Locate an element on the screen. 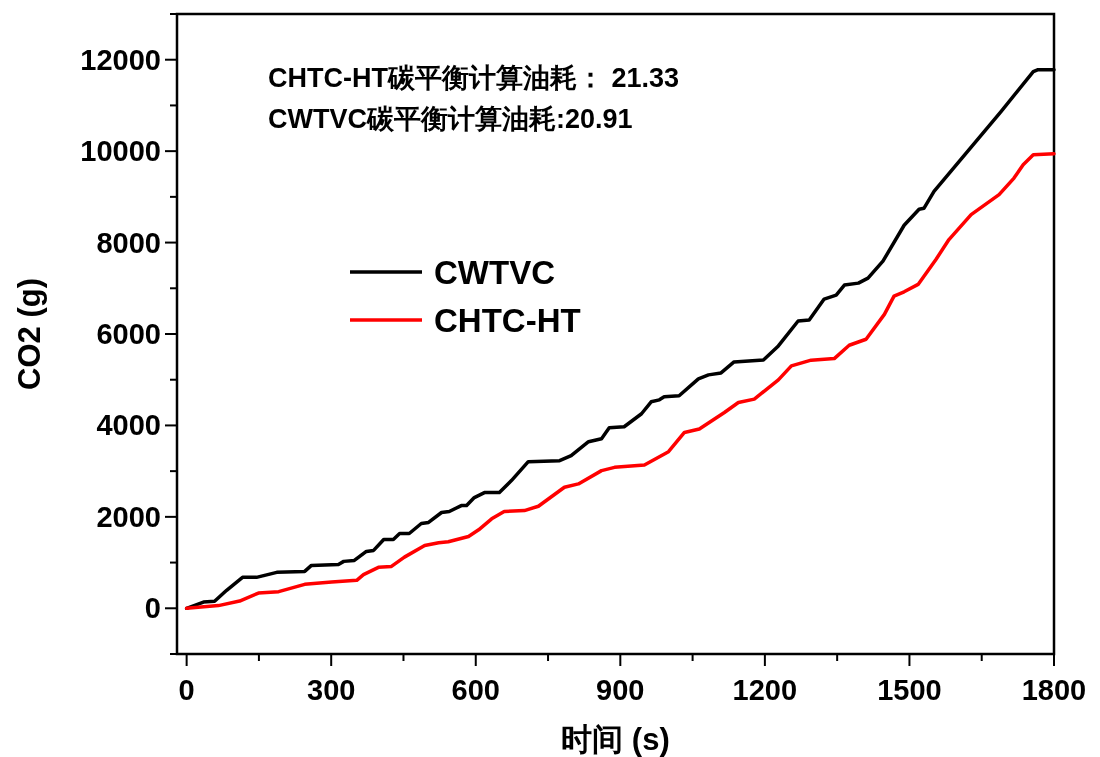  y-tick-label: 10000 is located at coordinates (120, 151).